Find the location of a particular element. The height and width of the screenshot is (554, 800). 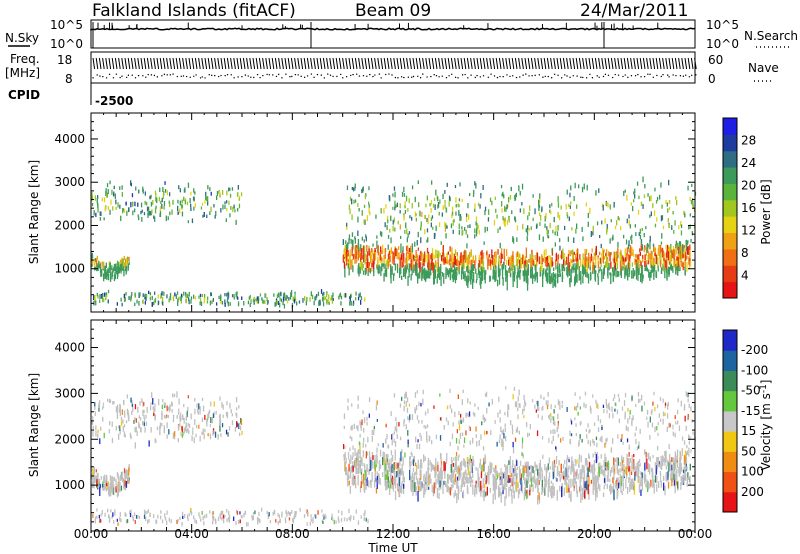

colorbar-swatch is located at coordinates (730, 274).